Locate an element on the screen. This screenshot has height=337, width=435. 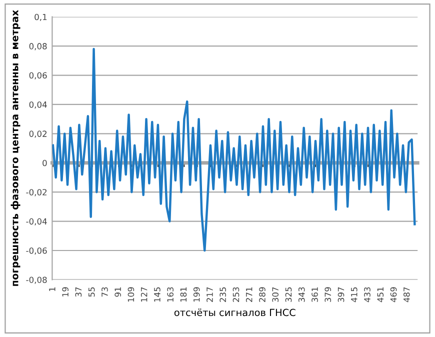
x-tick-label: 307 is located at coordinates (275, 294).